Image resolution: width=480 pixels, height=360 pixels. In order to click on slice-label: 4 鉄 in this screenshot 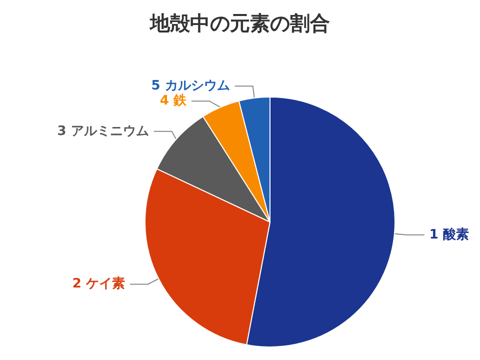, I will do `click(174, 101)`.